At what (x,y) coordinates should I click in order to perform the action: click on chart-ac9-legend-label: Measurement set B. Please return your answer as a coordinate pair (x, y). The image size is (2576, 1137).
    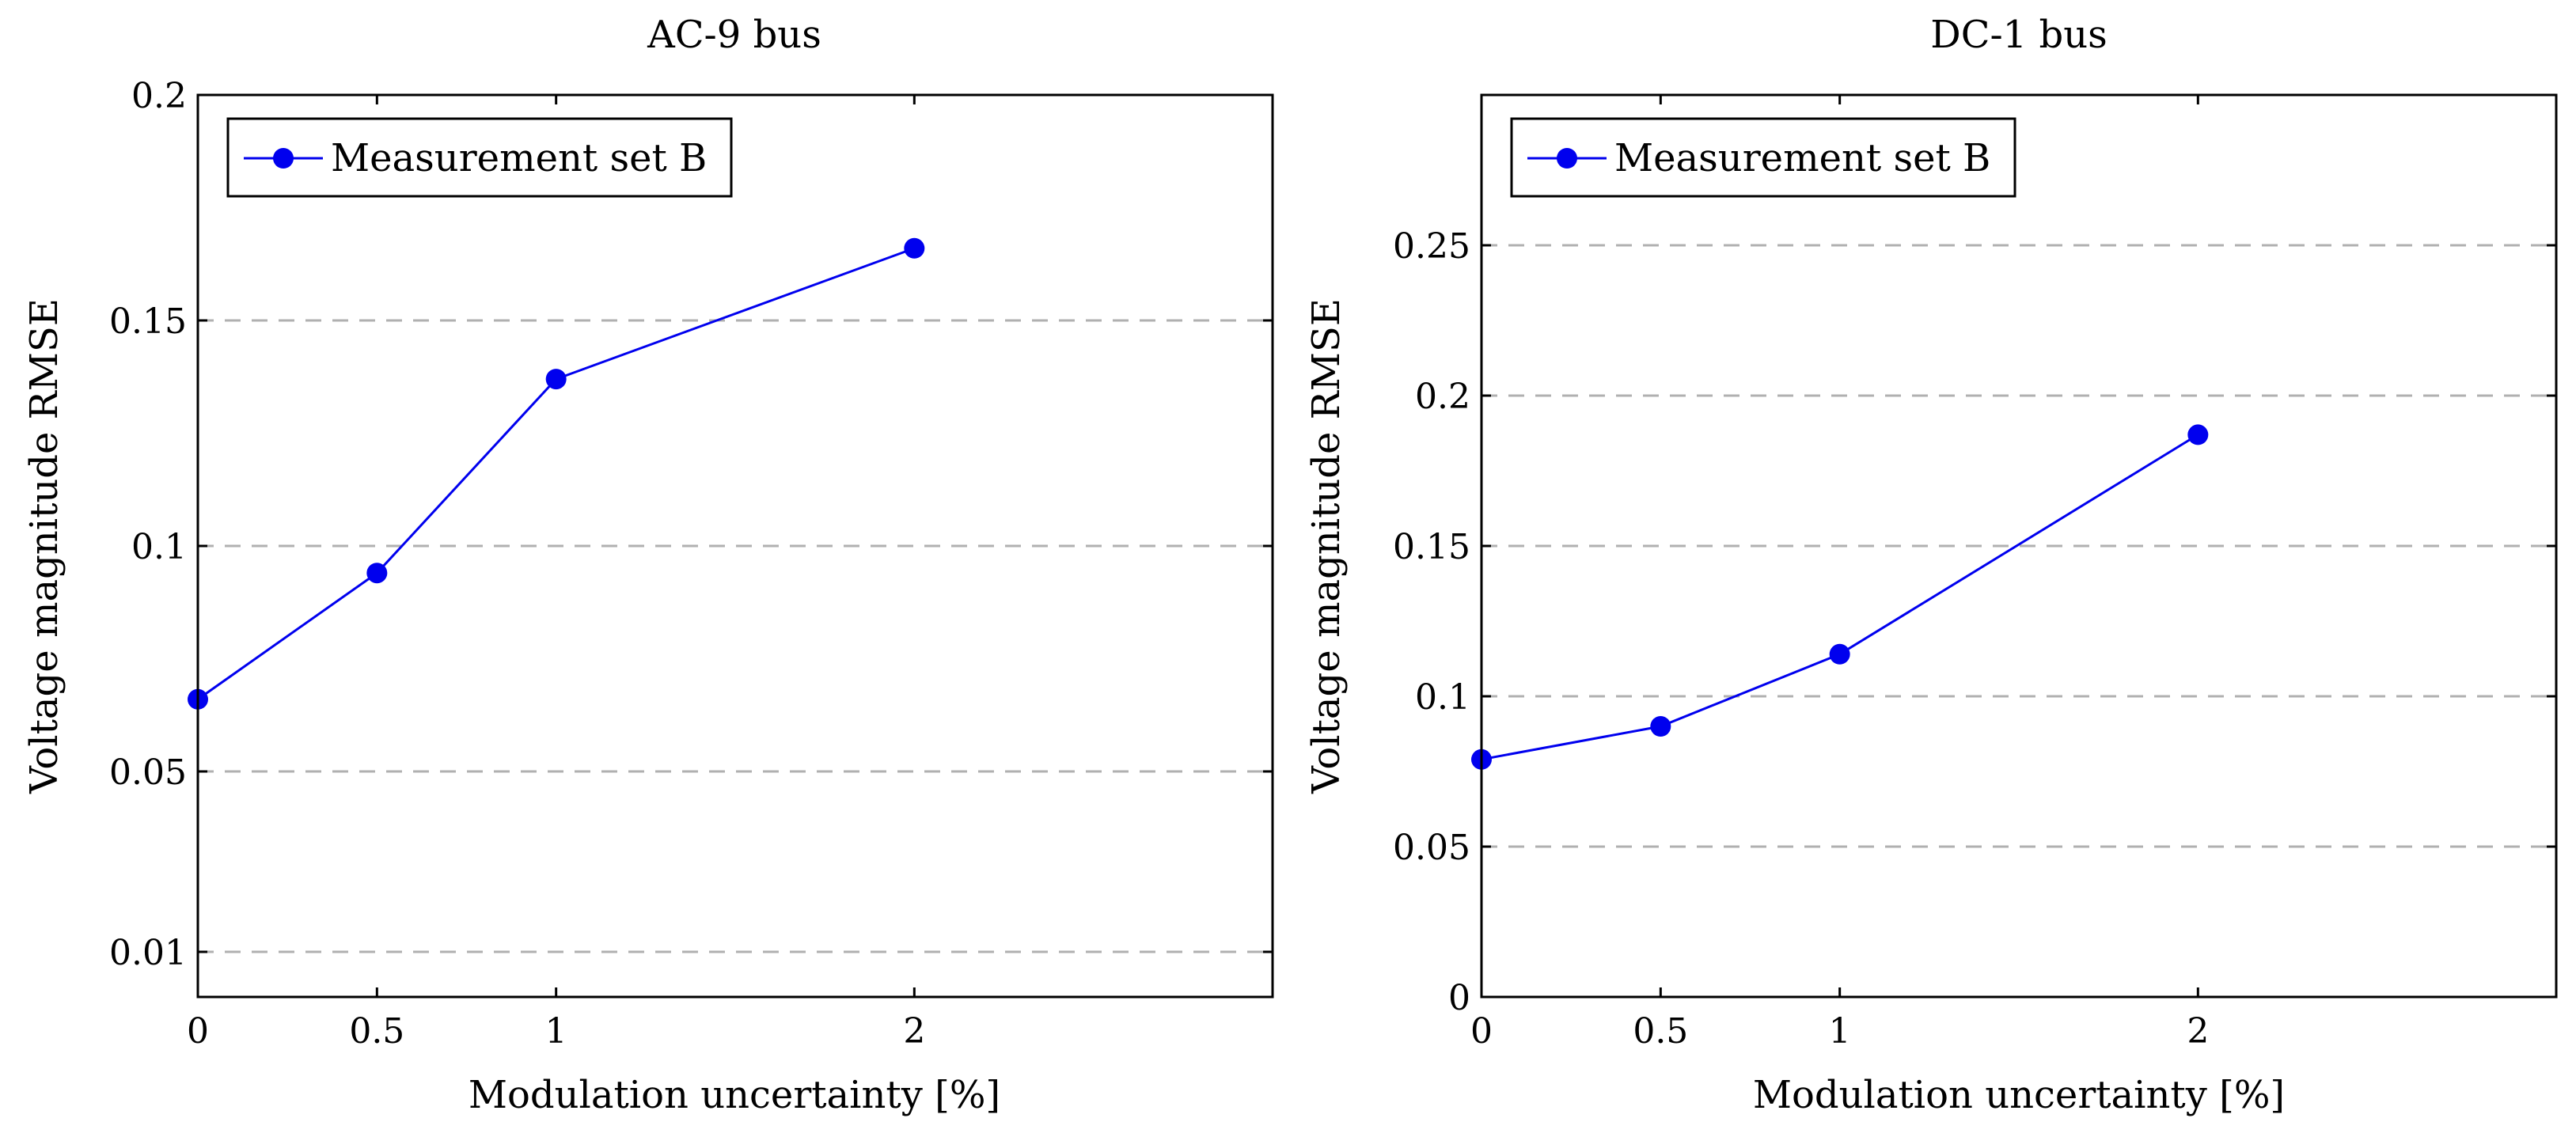
    Looking at the image, I should click on (519, 158).